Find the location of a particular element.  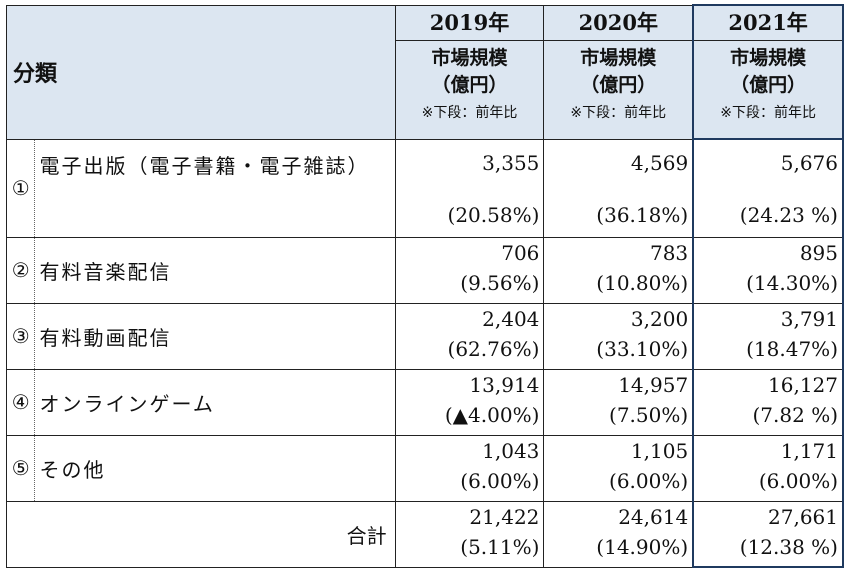

market-value: 706 is located at coordinates (520, 252).